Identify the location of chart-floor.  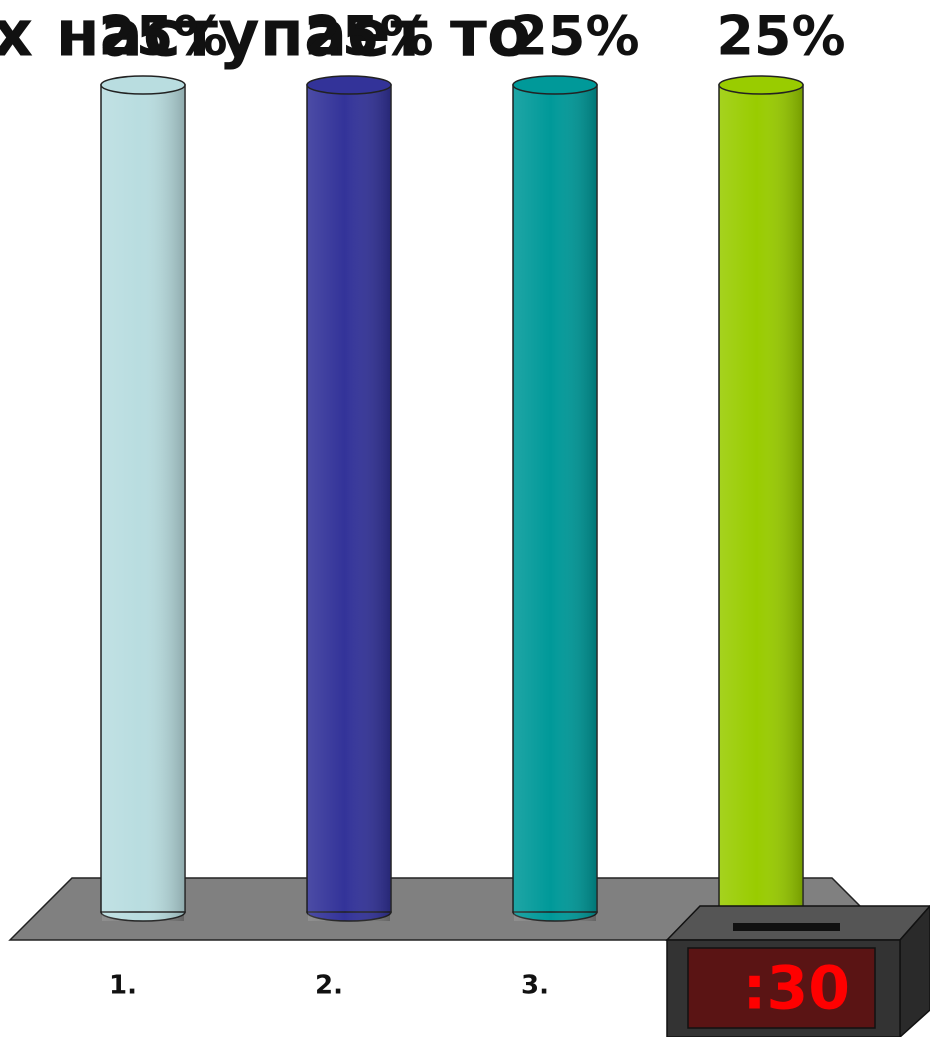
(452, 909).